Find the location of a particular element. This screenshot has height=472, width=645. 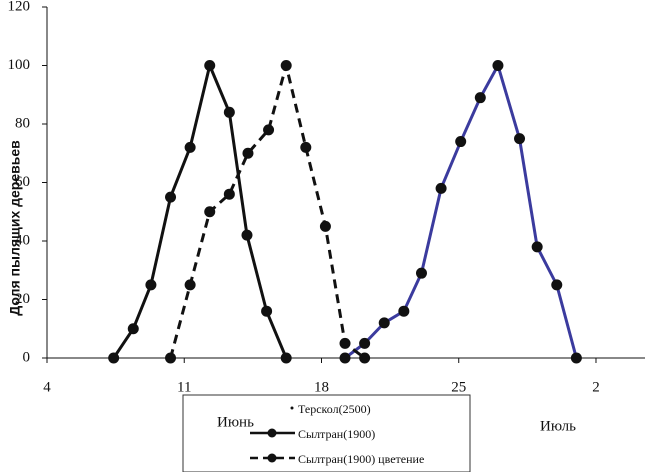

x-tick-label: 25 is located at coordinates (458, 387).